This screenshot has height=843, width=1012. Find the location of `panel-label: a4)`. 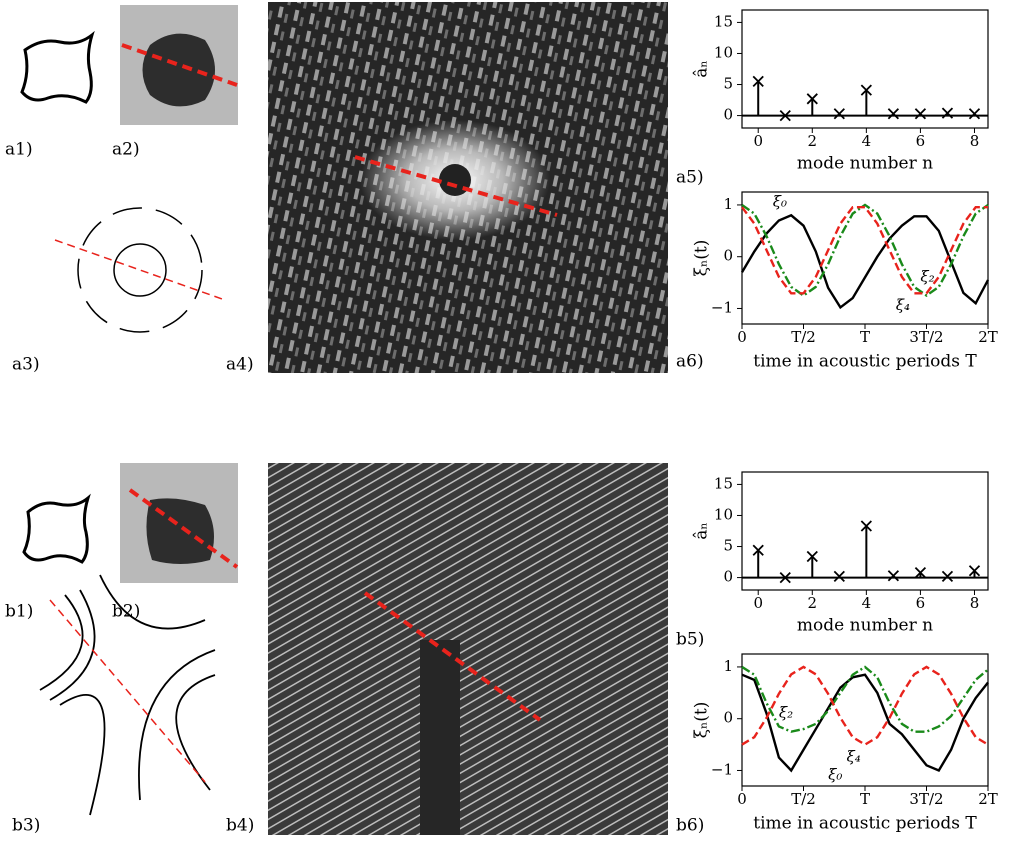

panel-label: a4) is located at coordinates (240, 365).